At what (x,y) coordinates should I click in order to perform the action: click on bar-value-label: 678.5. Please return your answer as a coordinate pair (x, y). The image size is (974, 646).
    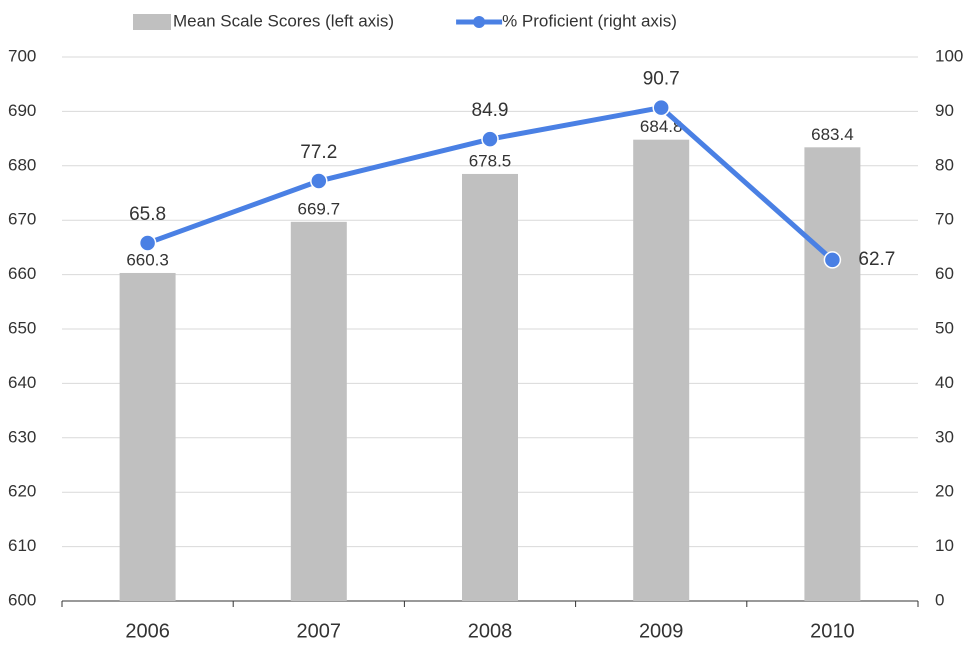
    Looking at the image, I should click on (490, 160).